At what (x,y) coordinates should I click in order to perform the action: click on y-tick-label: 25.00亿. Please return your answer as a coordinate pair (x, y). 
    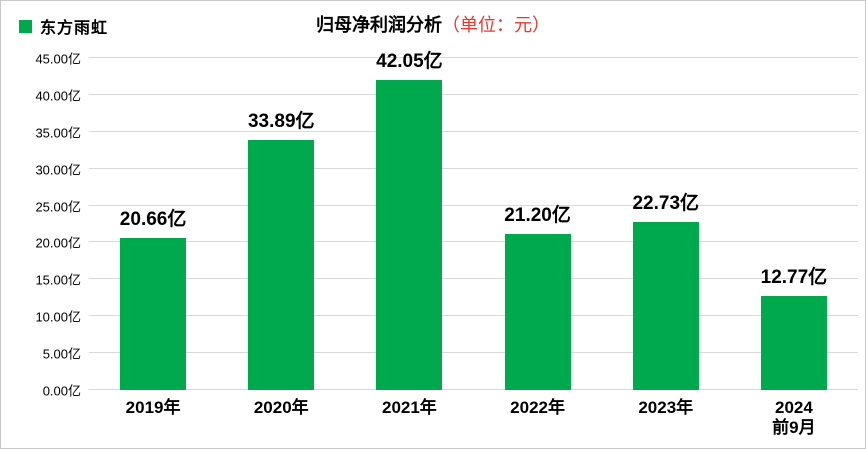
    Looking at the image, I should click on (58, 207).